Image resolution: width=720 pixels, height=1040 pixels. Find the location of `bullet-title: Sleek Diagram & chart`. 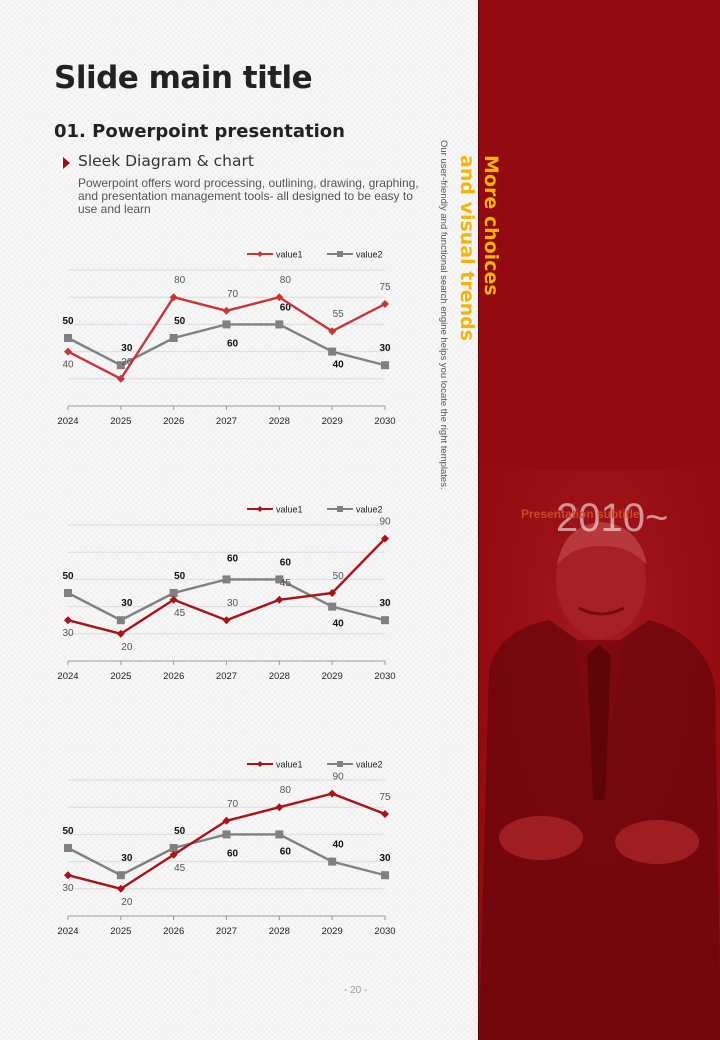

bullet-title: Sleek Diagram & chart is located at coordinates (166, 161).